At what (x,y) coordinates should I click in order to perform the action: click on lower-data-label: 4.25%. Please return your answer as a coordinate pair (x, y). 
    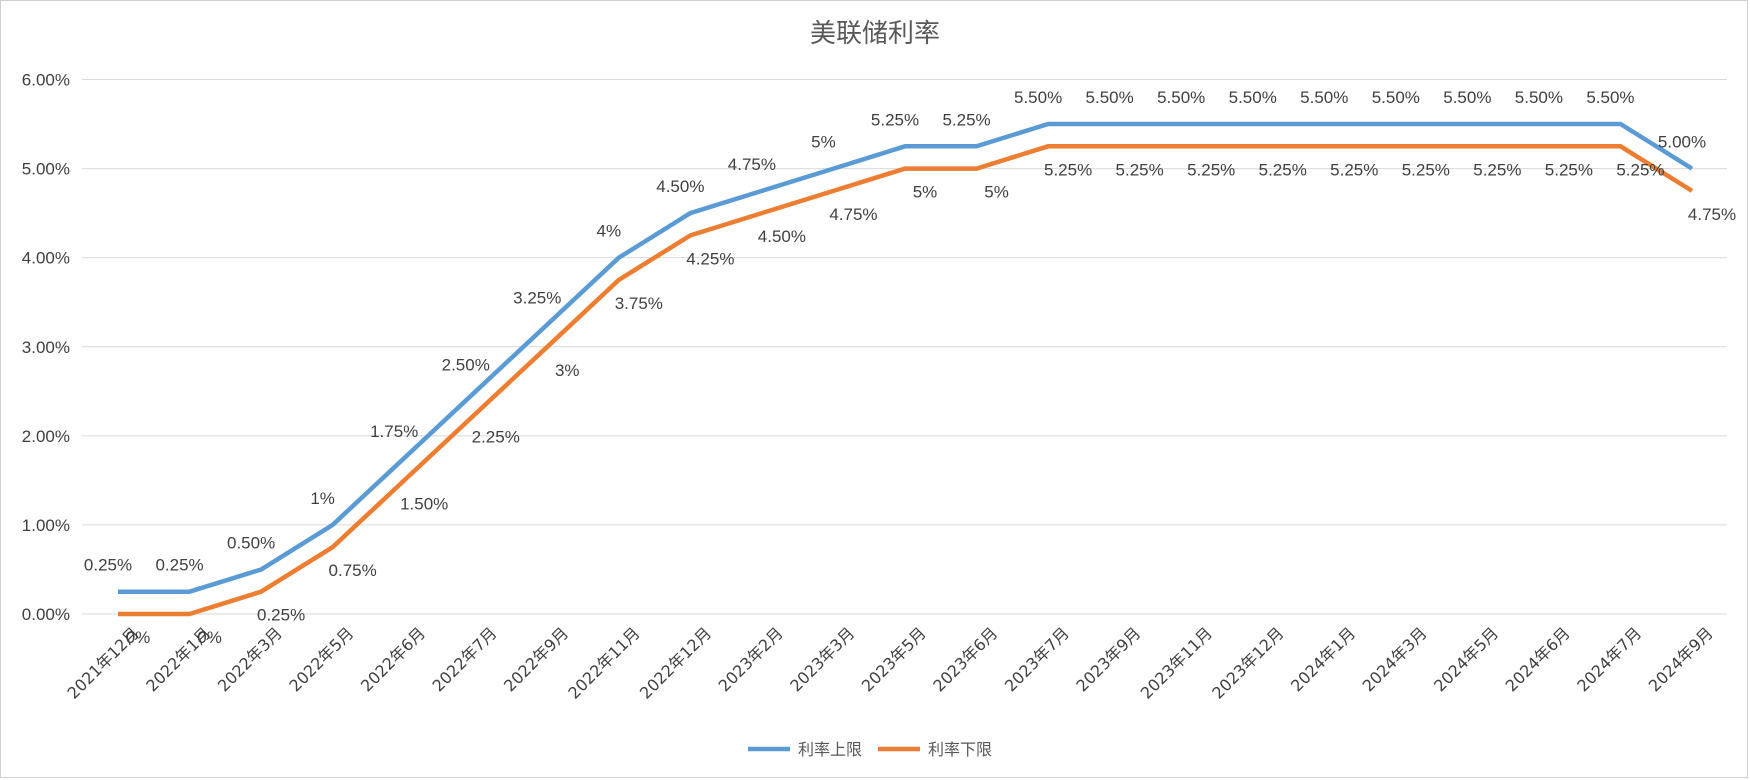
    Looking at the image, I should click on (710, 258).